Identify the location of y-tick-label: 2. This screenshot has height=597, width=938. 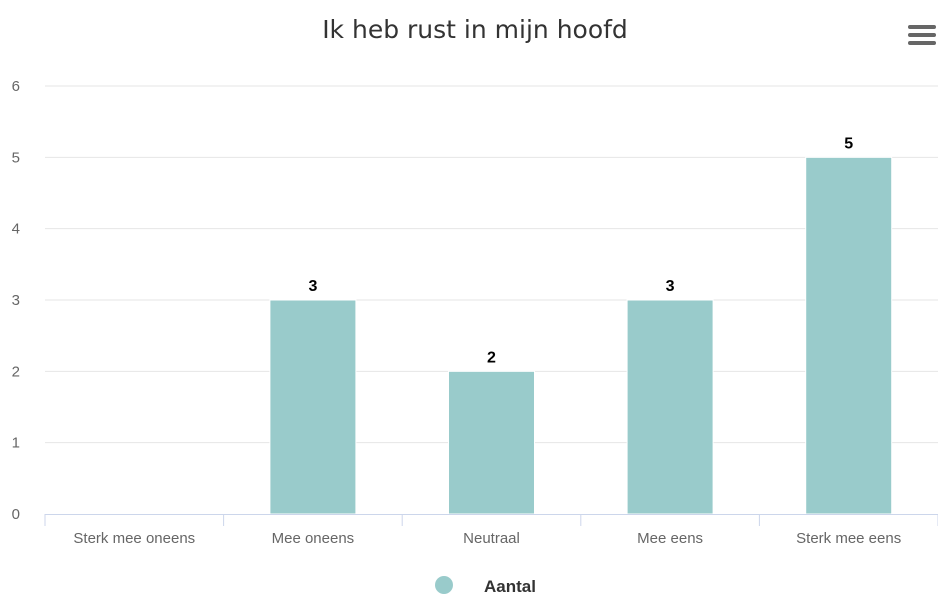
(16, 371).